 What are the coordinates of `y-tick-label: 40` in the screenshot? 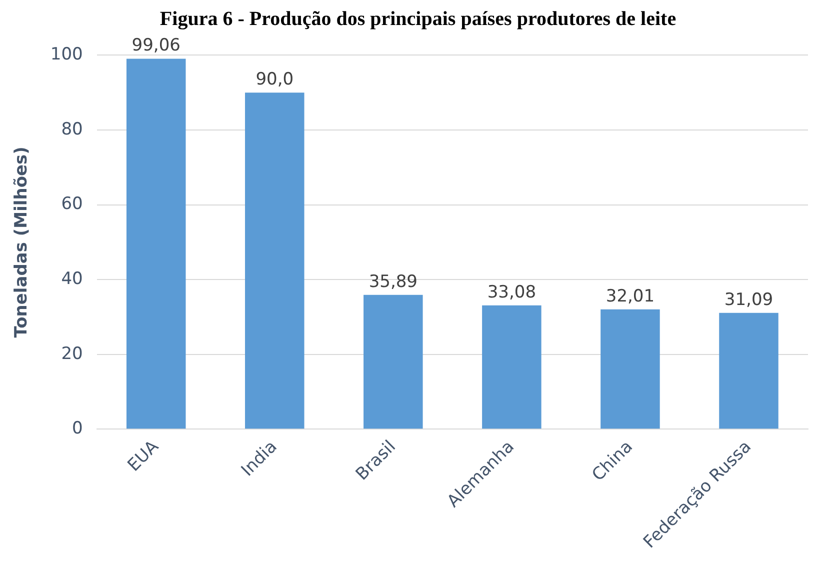 It's located at (72, 278).